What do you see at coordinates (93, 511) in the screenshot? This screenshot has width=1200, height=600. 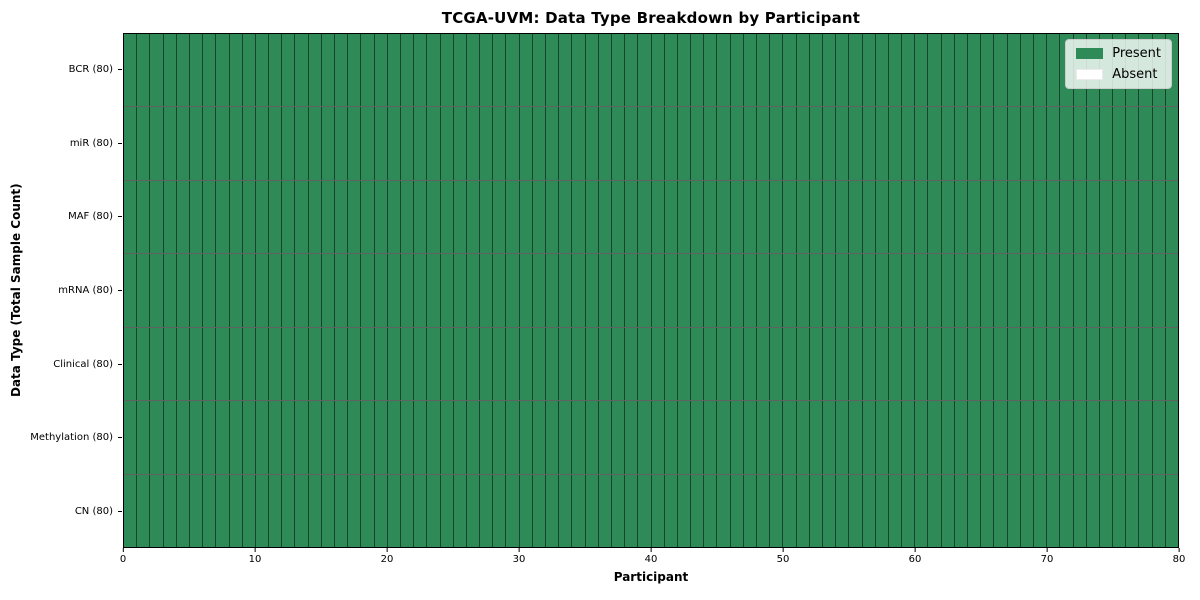 I see `y-tick-label: CN (80)` at bounding box center [93, 511].